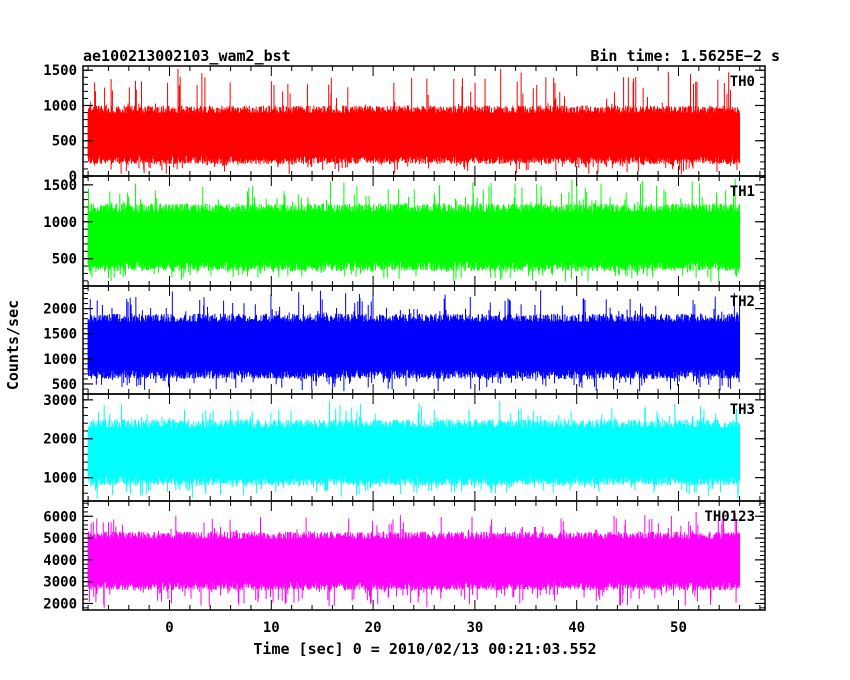  Describe the element at coordinates (187, 56) in the screenshot. I see `chart-title-left: ae100213002103_wam2_bst` at that location.